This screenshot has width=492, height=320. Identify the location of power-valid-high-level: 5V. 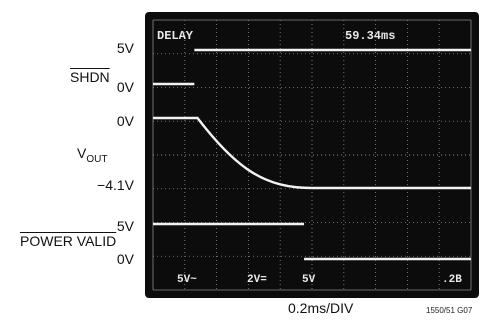
(125, 226).